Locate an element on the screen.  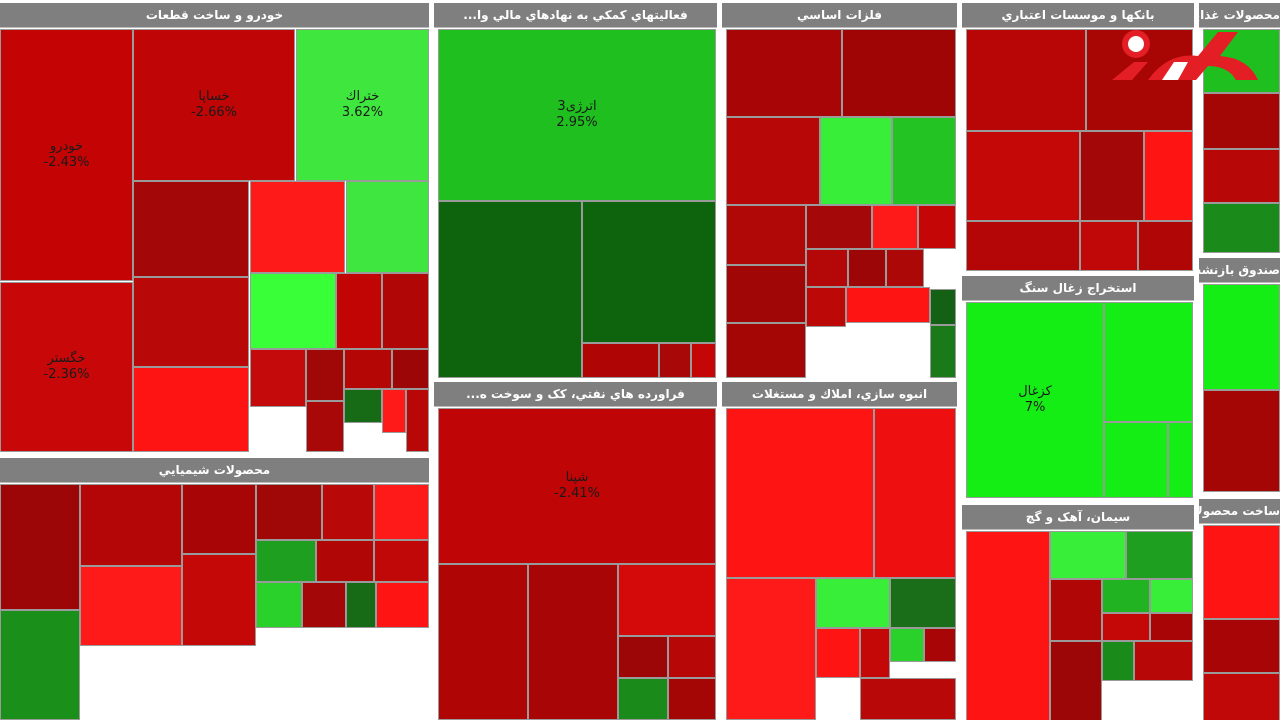
treemap-cell: خگستر -2.36% is located at coordinates (66, 367).